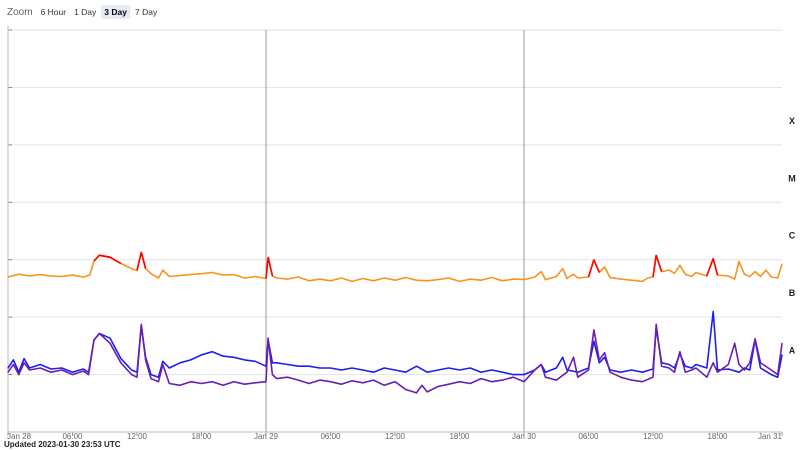 This screenshot has height=450, width=800. Describe the element at coordinates (137, 436) in the screenshot. I see `x-tick-label: 12:00` at that location.